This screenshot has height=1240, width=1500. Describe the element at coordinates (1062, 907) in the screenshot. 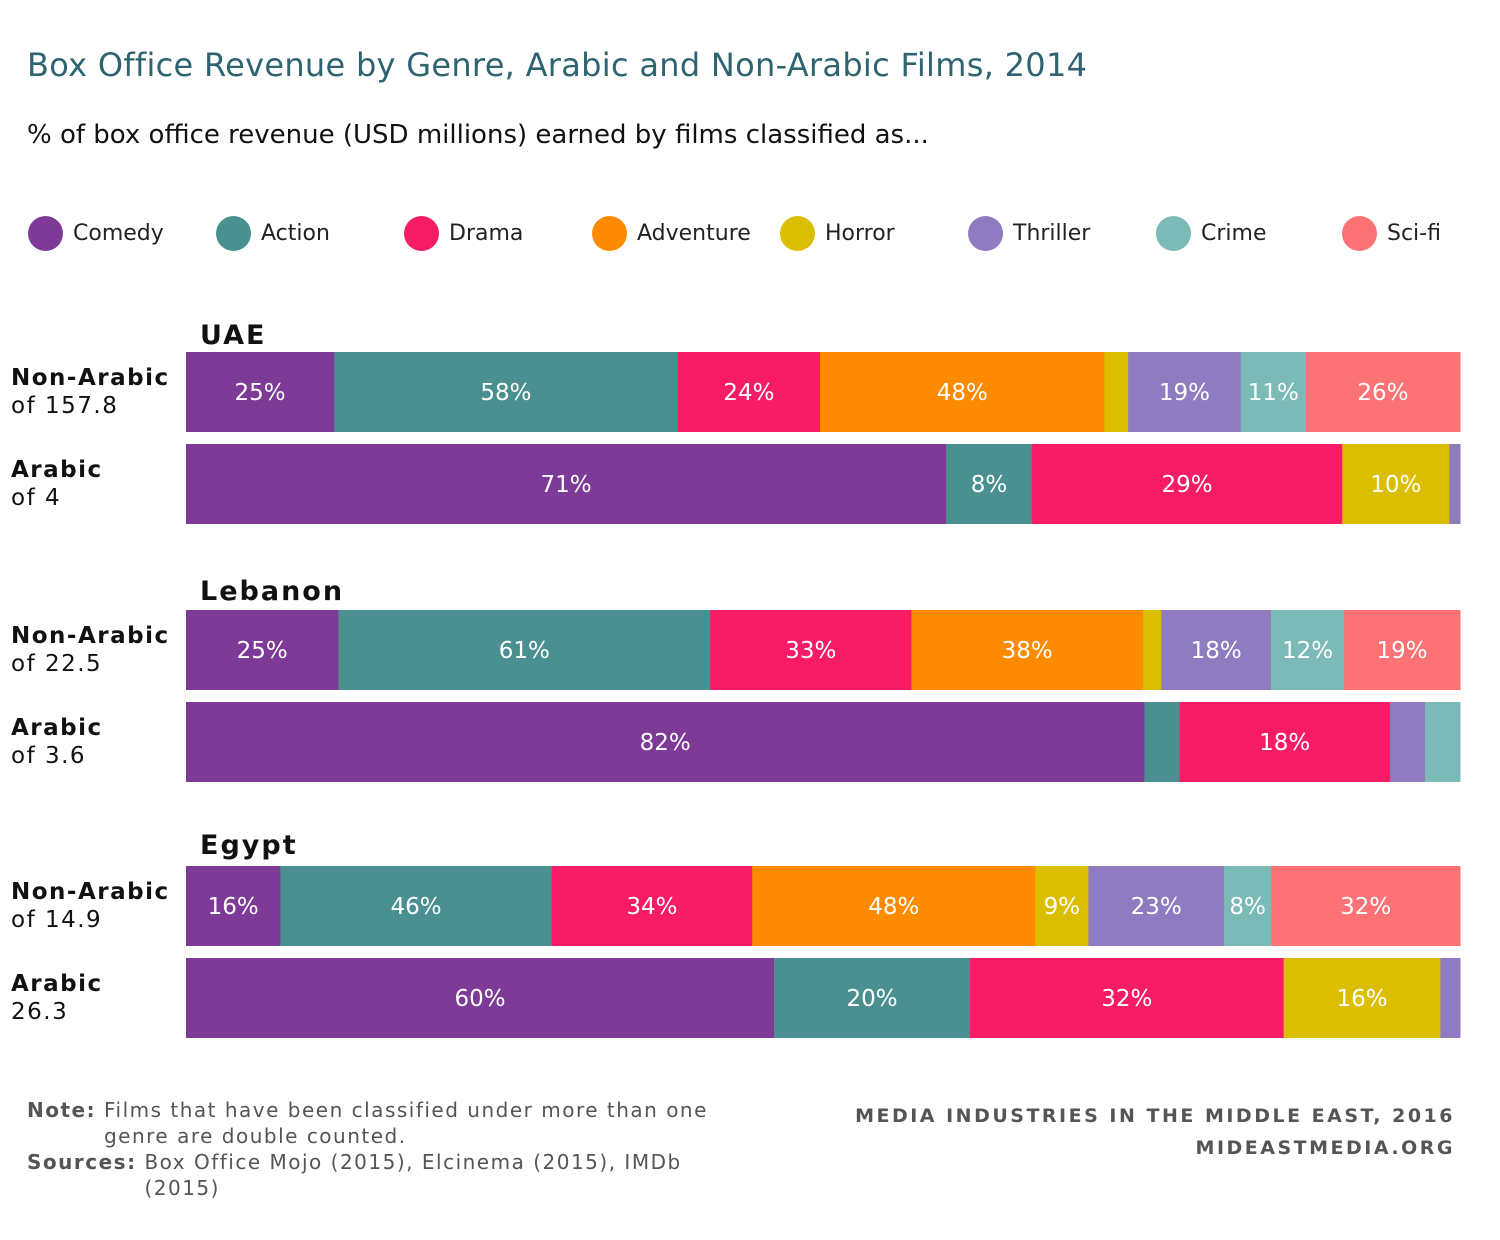

I see `data-label: 9%` at that location.